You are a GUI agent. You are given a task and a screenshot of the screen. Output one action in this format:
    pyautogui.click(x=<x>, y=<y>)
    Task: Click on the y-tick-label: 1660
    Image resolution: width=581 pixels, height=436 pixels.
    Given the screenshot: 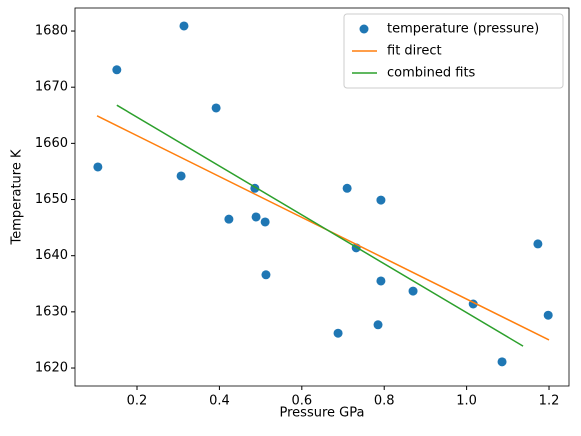 What is the action you would take?
    pyautogui.click(x=51, y=143)
    